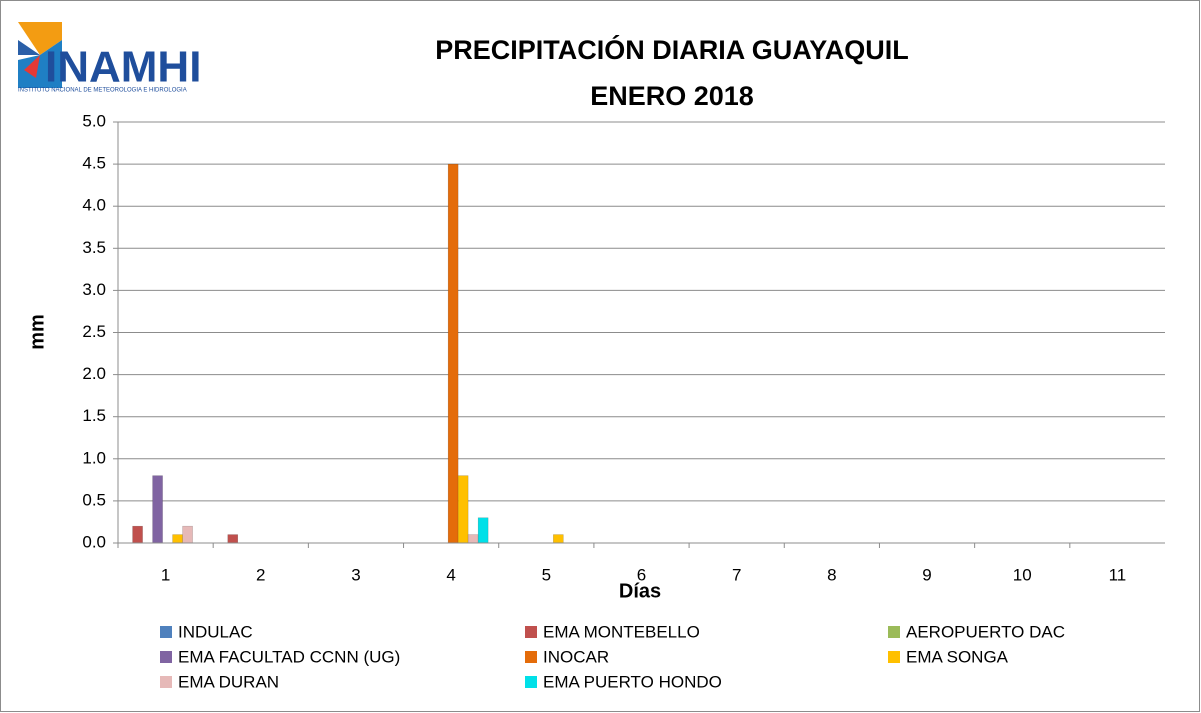  I want to click on y-tick-label: 3.0, so click(94, 289).